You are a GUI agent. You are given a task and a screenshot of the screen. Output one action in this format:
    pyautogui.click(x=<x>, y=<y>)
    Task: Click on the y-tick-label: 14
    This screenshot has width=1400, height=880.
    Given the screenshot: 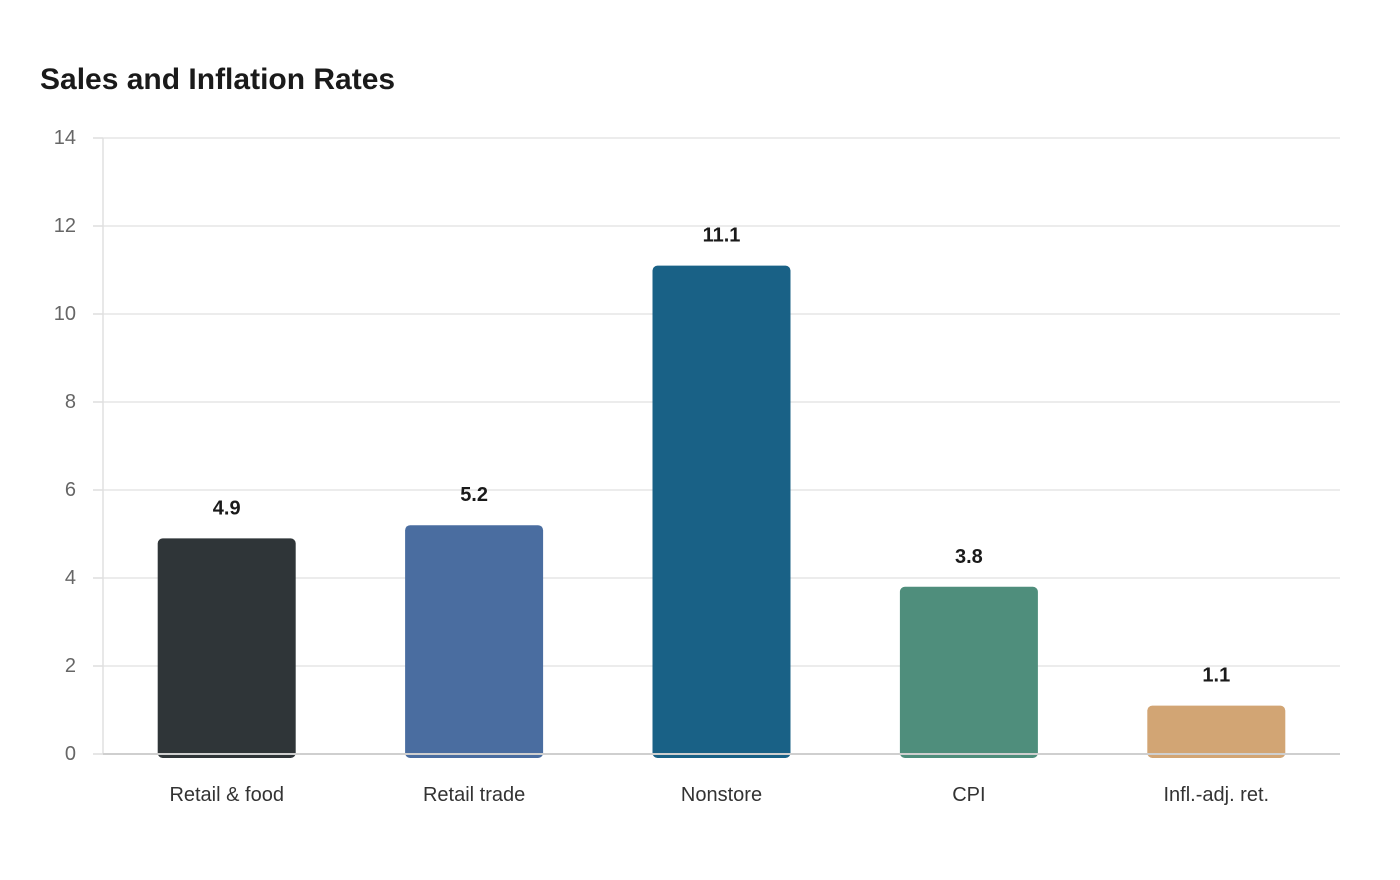 What is the action you would take?
    pyautogui.click(x=65, y=138)
    